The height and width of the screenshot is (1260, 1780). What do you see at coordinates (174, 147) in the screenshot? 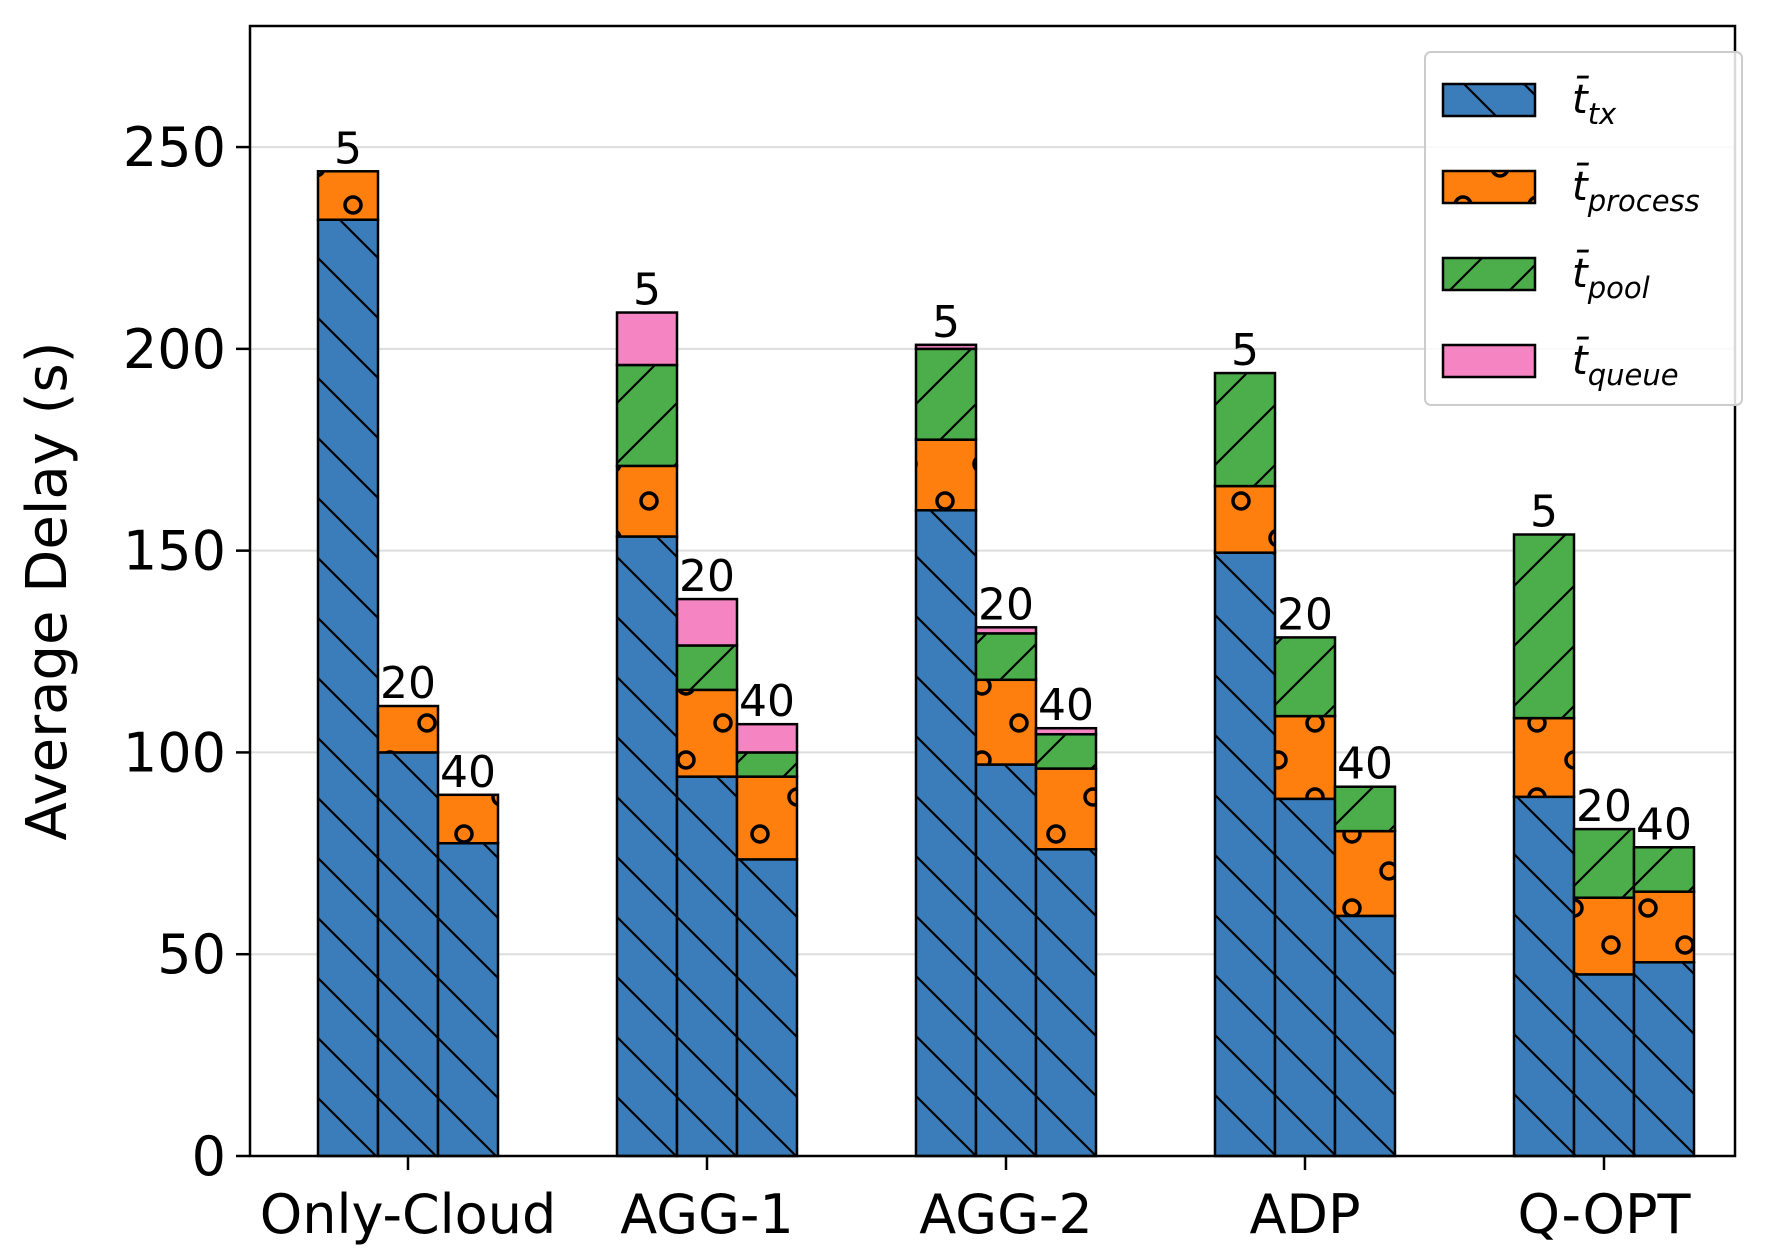
I see `y-tick-label: 250` at bounding box center [174, 147].